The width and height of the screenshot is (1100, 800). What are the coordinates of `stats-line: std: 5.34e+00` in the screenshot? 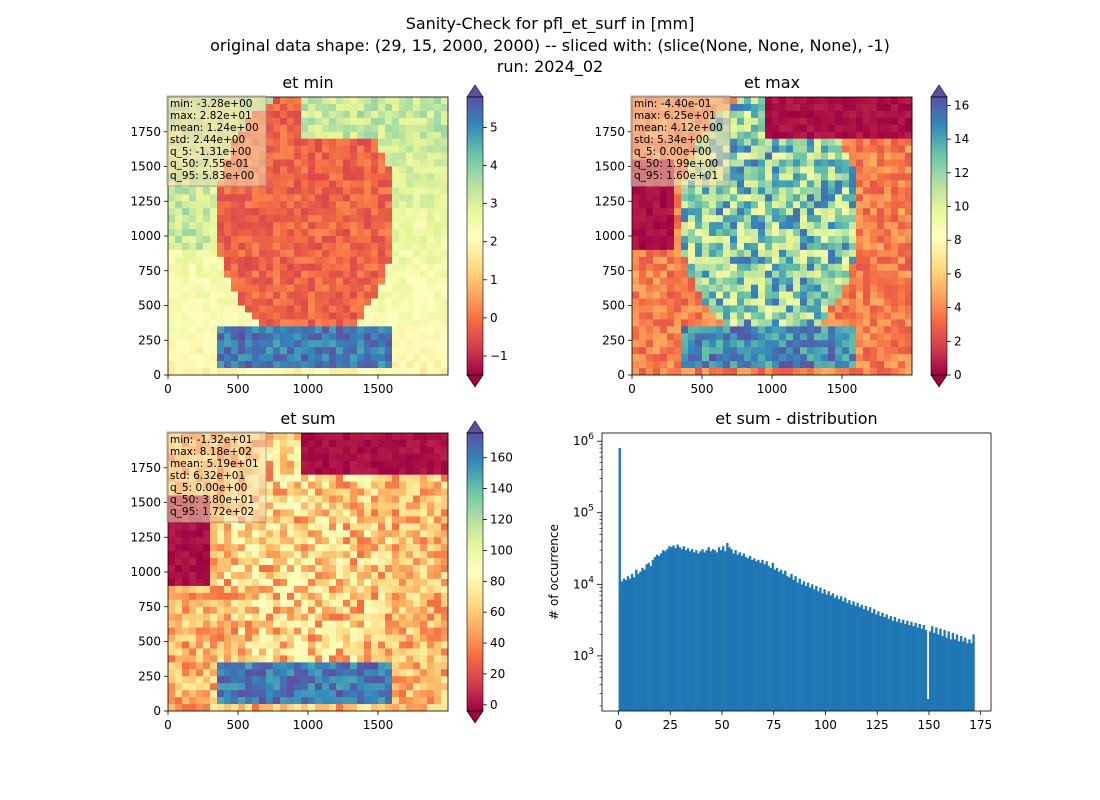 It's located at (671, 140).